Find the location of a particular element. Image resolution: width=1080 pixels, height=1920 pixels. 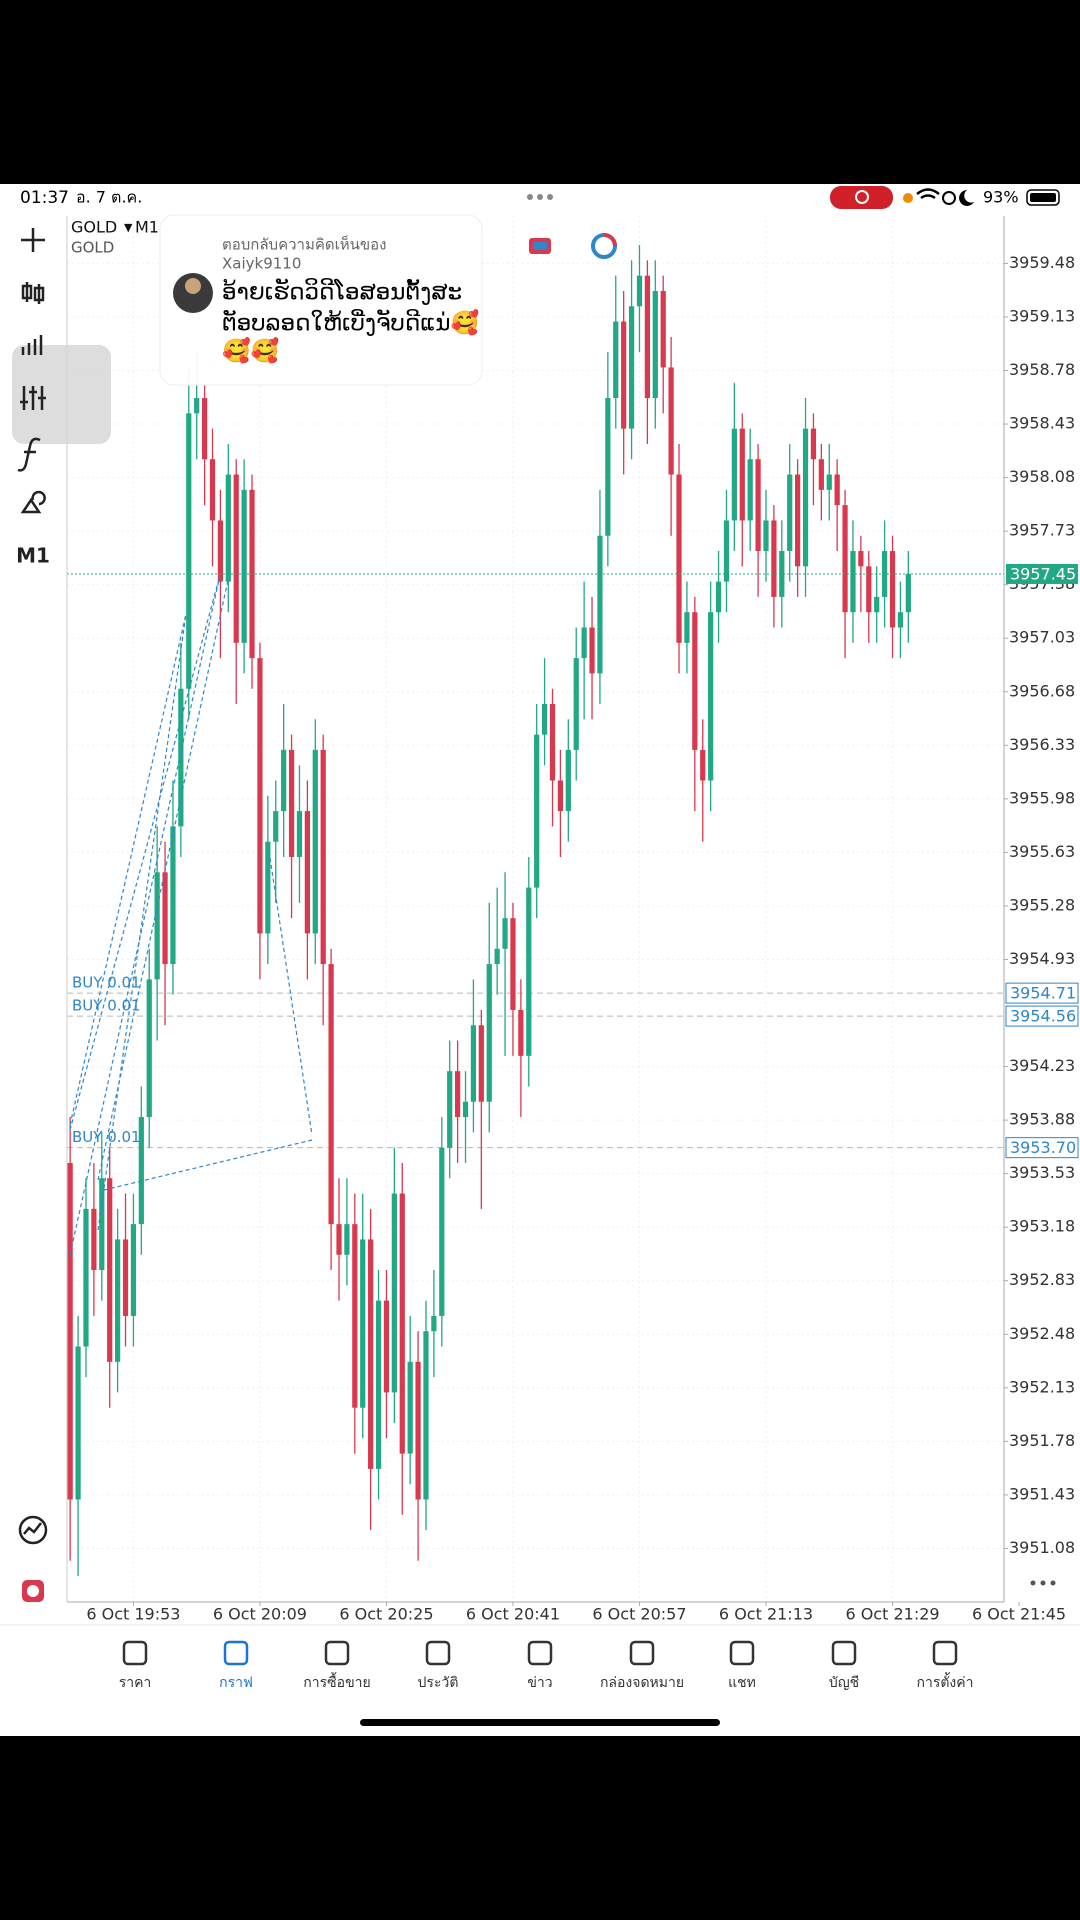

toolbar-timeframe: M1 is located at coordinates (33, 556).